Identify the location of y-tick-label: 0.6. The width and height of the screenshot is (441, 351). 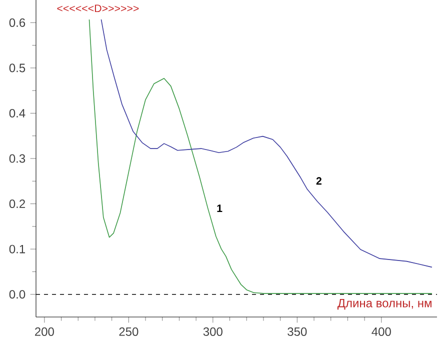
(17, 22).